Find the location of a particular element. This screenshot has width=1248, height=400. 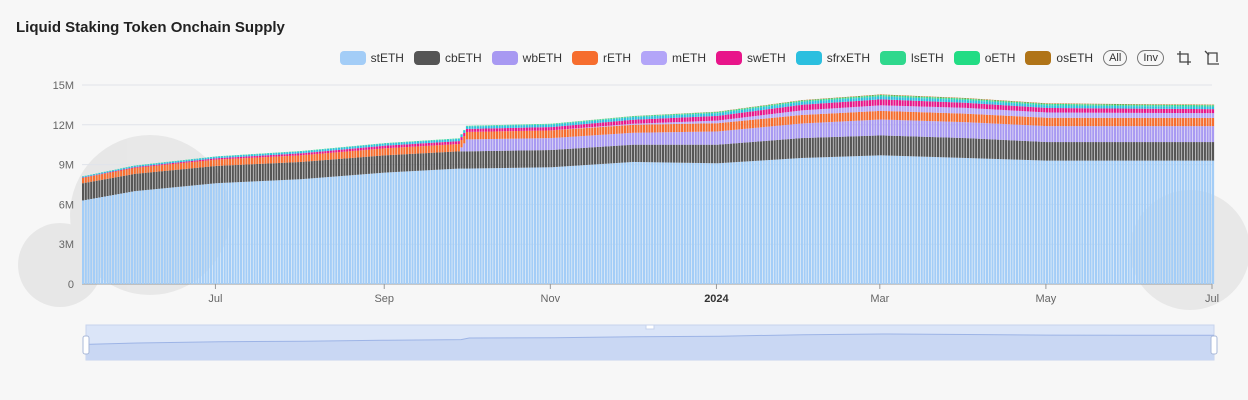

legend-item-meth: mETH is located at coordinates (673, 58).